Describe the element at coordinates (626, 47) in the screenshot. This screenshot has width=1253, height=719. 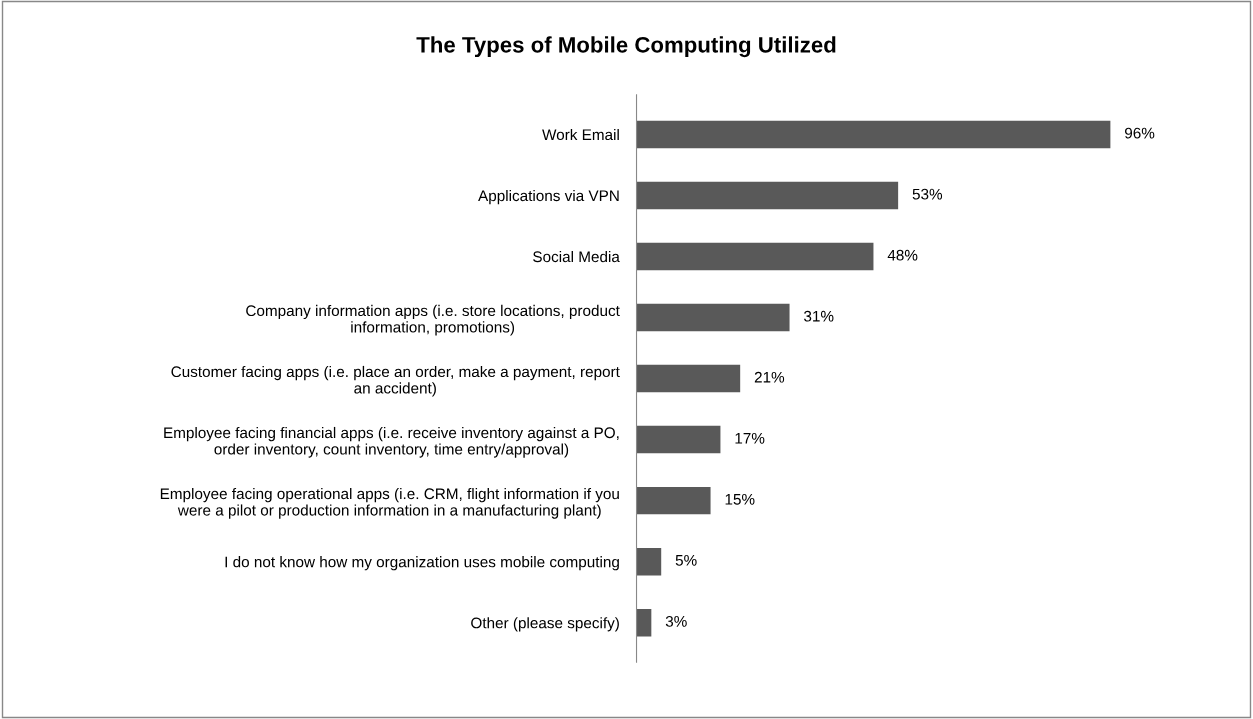
I see `chart-title: The Types of Mobile Computing Utilized` at that location.